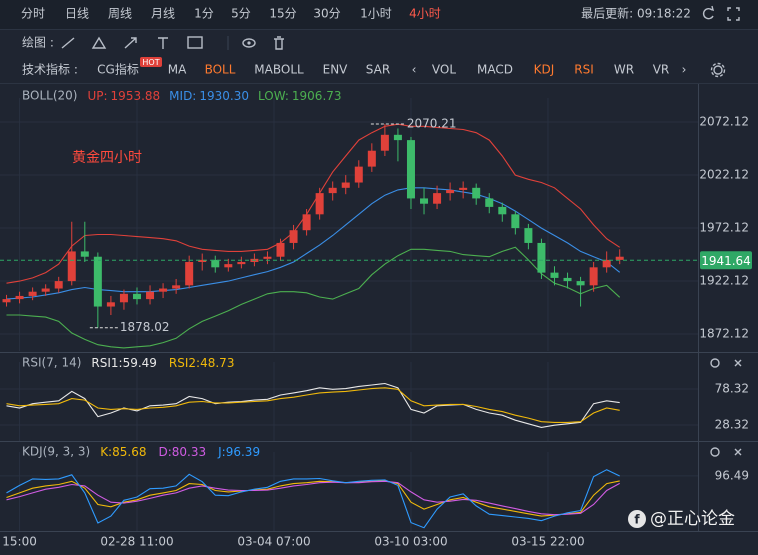 Image resolution: width=758 pixels, height=555 pixels. Describe the element at coordinates (140, 363) in the screenshot. I see `legend-value: 59.49` at that location.